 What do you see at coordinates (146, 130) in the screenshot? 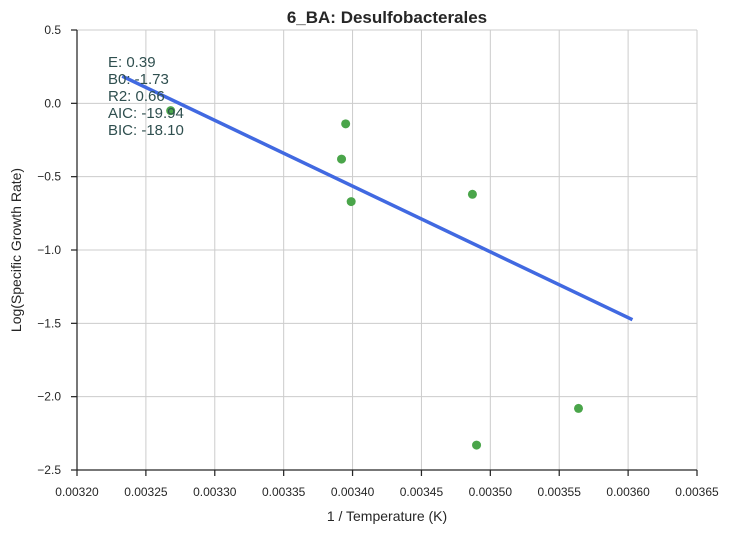
I see `annotation-line: BIC: -18.10` at bounding box center [146, 130].